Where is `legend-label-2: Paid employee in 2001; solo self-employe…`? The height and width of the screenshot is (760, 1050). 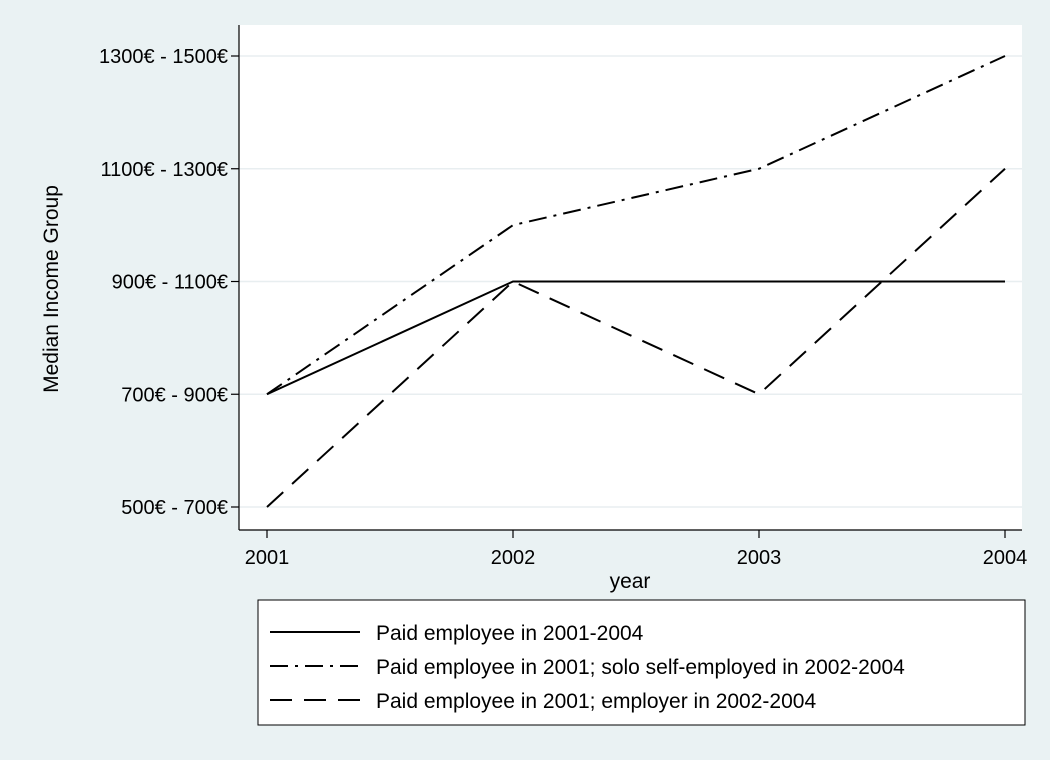 legend-label-2: Paid employee in 2001; solo self-employe… is located at coordinates (640, 667).